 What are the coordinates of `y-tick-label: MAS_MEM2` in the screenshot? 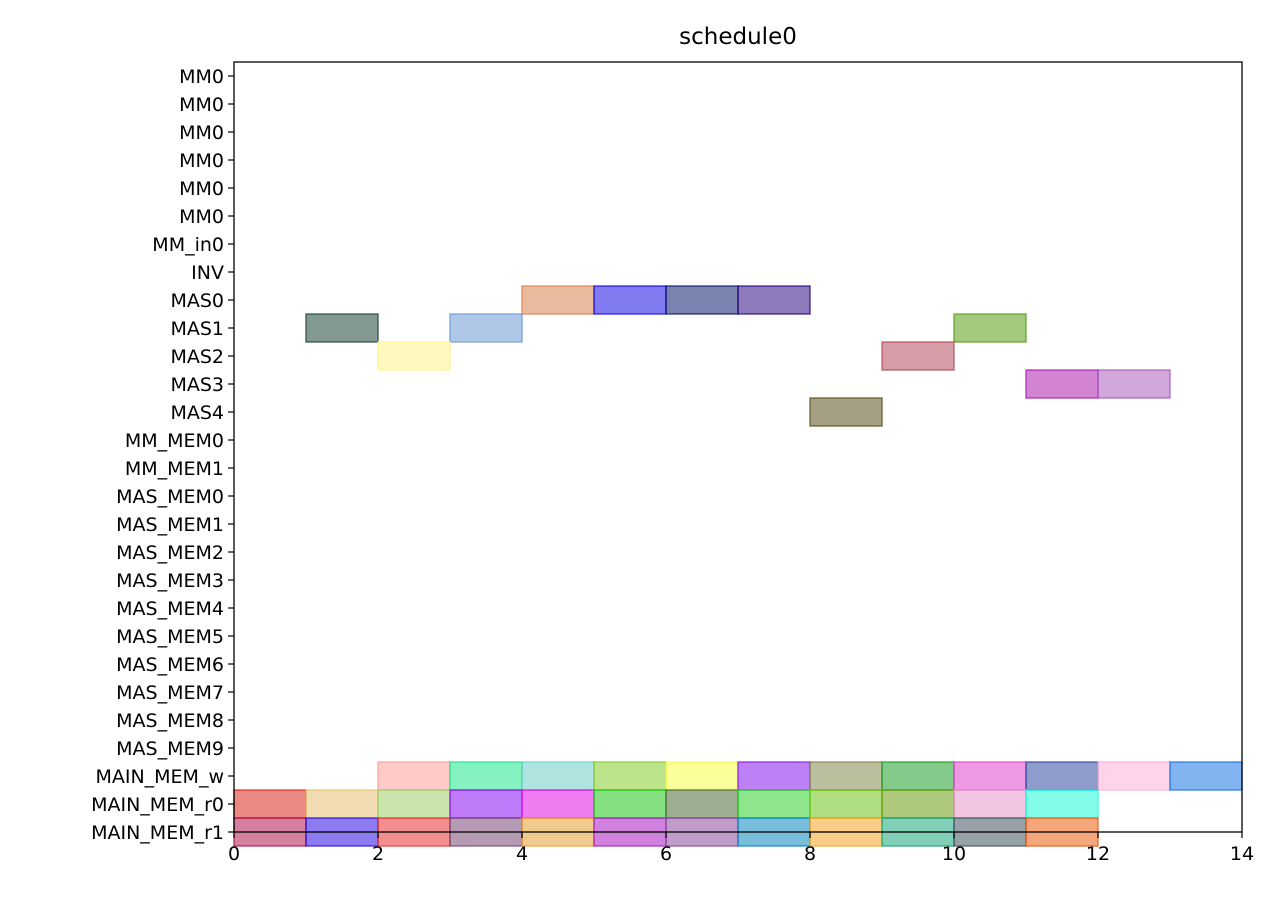 It's located at (170, 553).